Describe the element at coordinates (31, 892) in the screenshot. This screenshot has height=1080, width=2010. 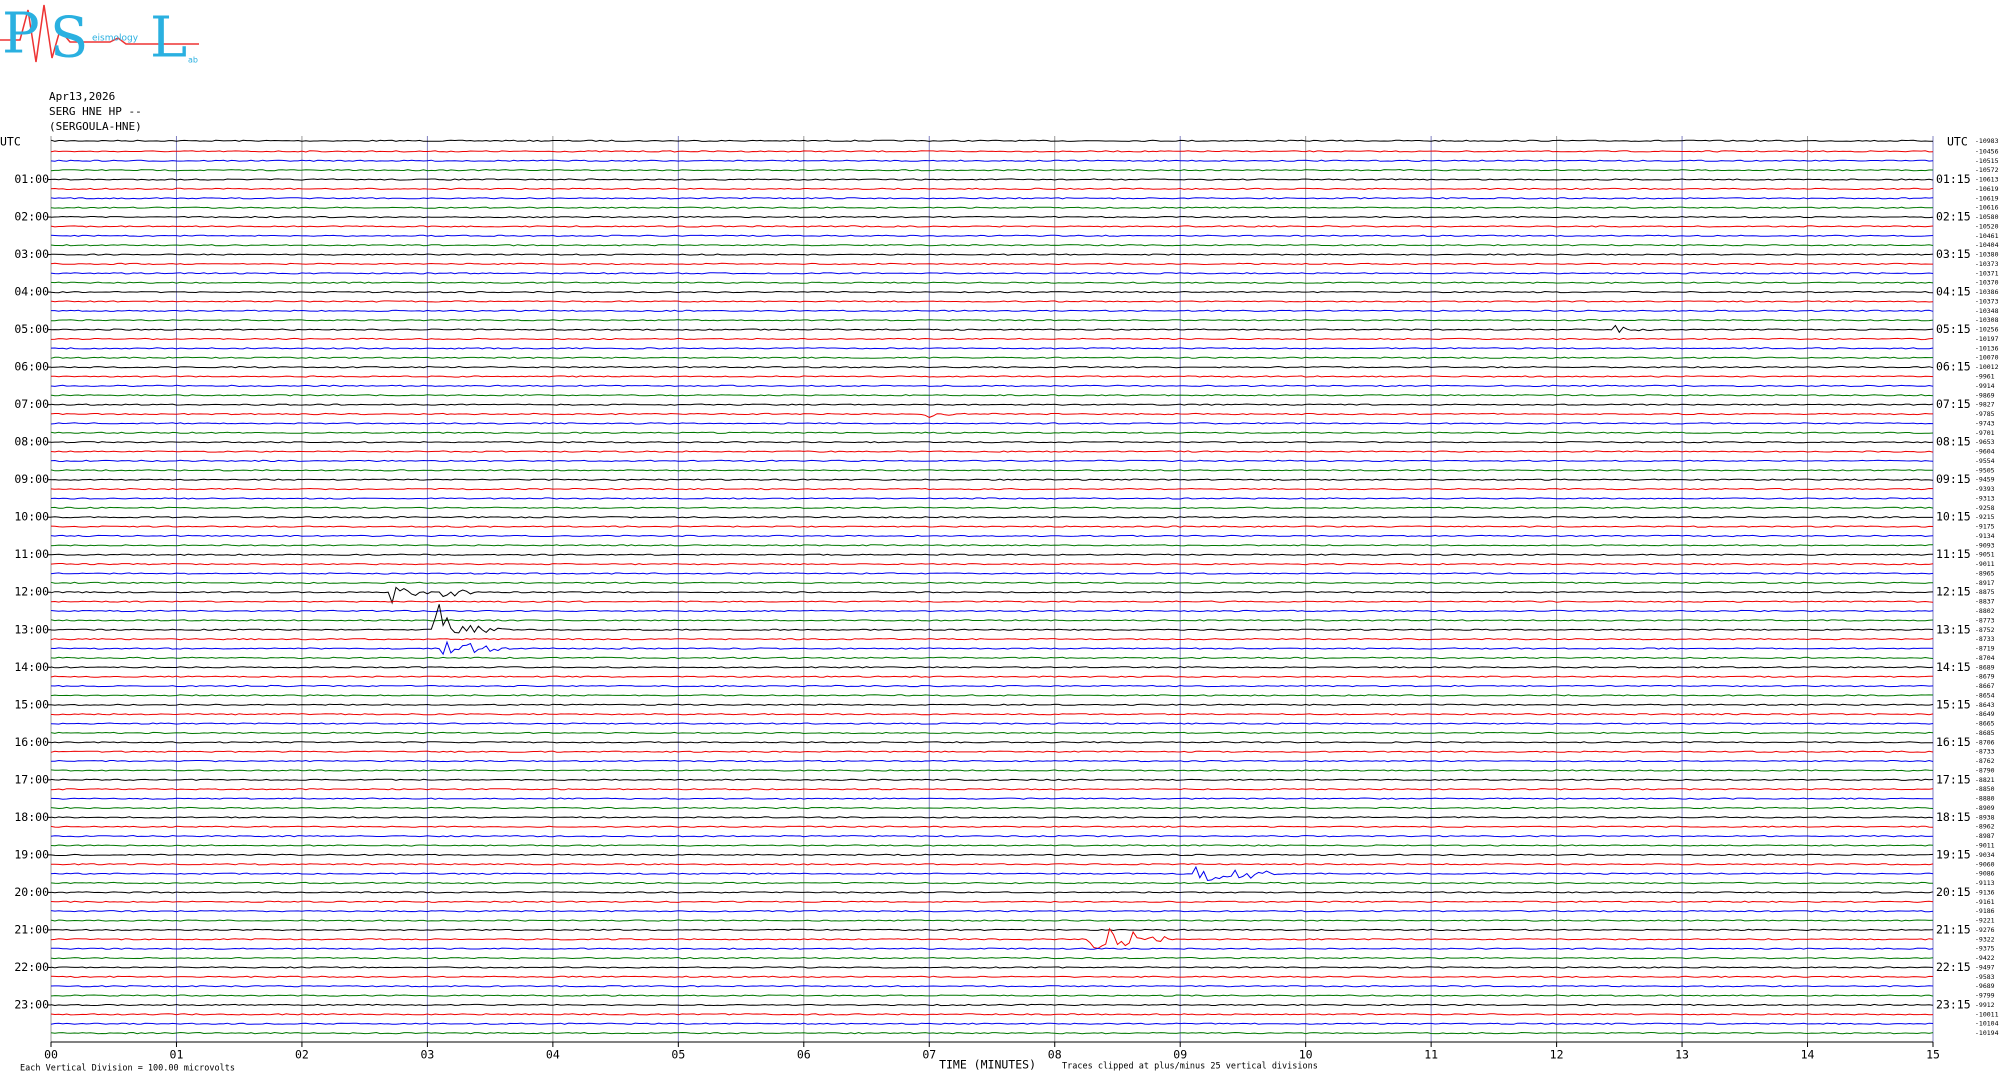
I see `hour-label: 20:00` at that location.